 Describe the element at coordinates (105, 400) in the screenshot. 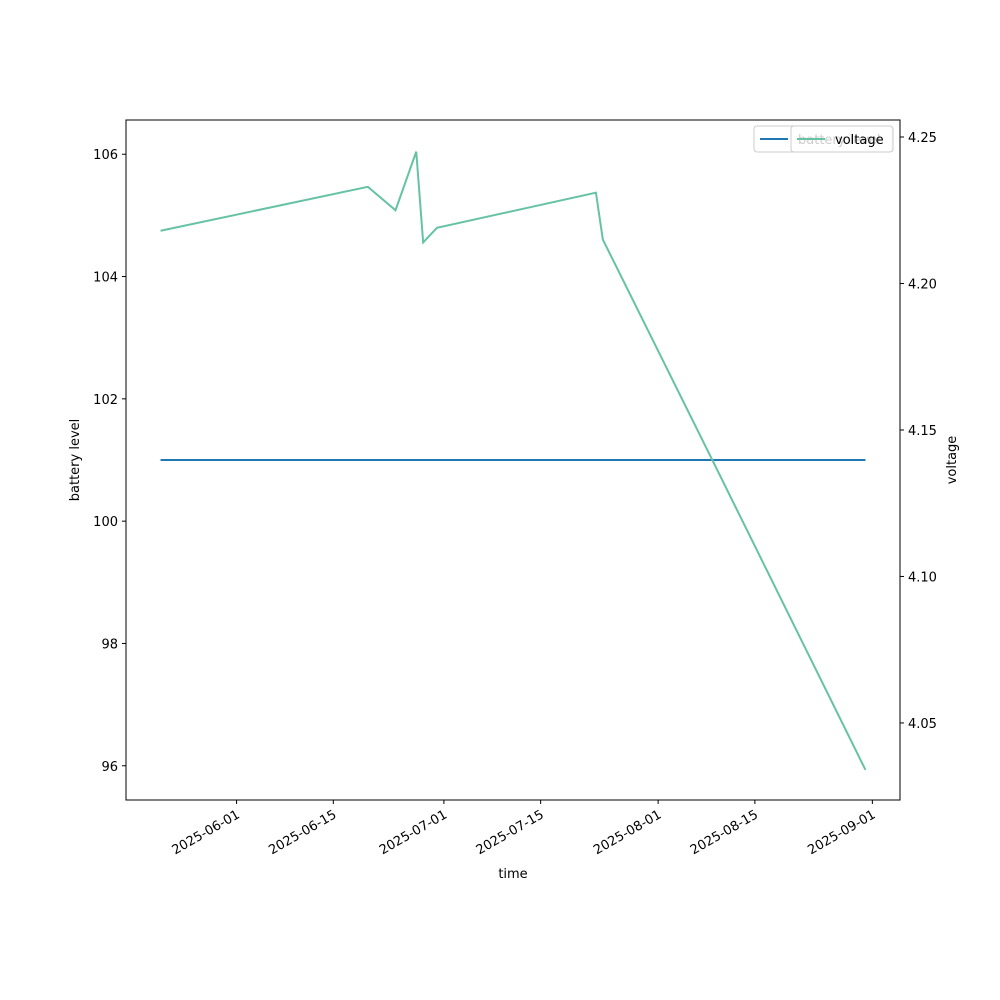

I see `y-tick-label: 102` at that location.